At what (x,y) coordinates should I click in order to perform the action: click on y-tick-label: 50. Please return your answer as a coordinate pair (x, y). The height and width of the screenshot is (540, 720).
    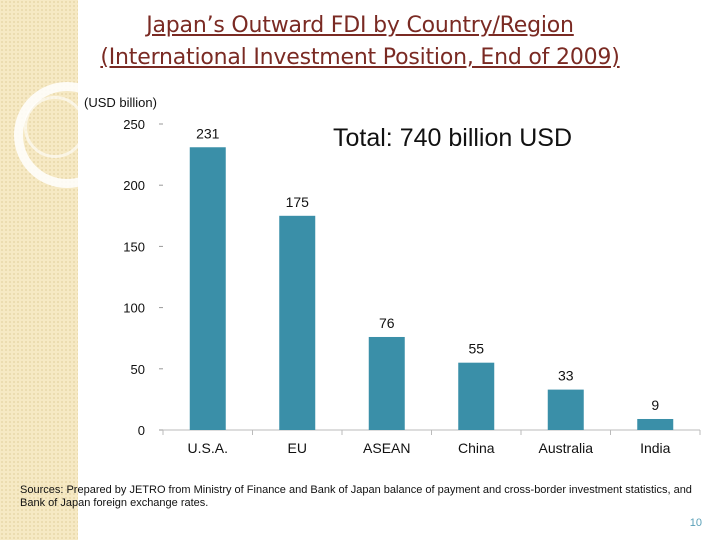
    Looking at the image, I should click on (138, 369).